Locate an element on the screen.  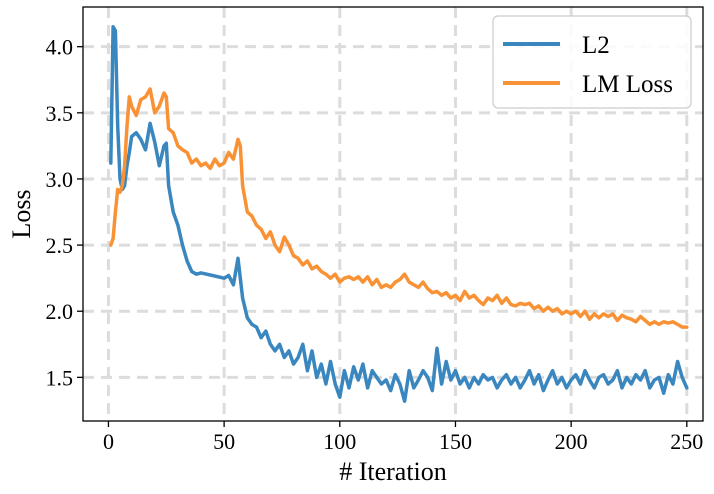
legend-label-l2: L2 is located at coordinates (596, 45).